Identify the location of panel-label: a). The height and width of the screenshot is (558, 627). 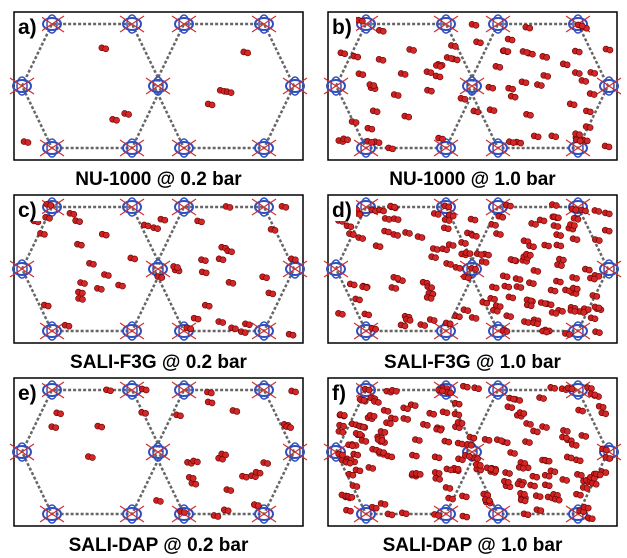
(27, 27).